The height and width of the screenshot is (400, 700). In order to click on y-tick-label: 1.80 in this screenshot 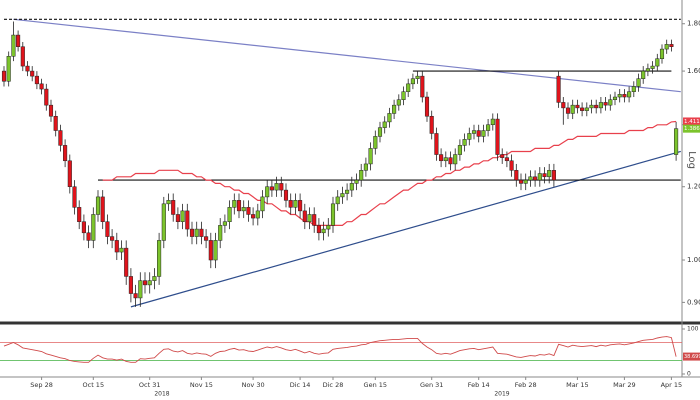, I will do `click(693, 24)`.